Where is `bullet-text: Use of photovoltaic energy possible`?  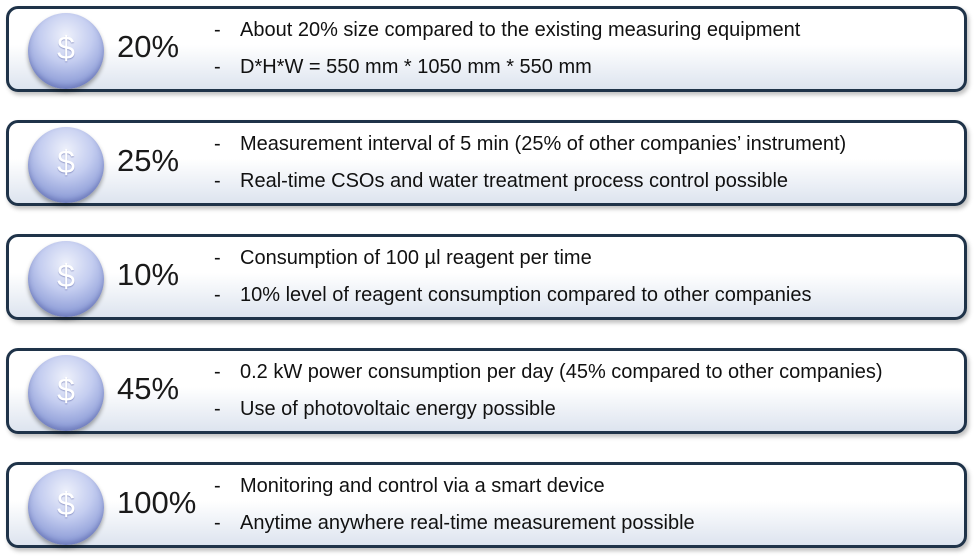
bullet-text: Use of photovoltaic energy possible is located at coordinates (398, 409).